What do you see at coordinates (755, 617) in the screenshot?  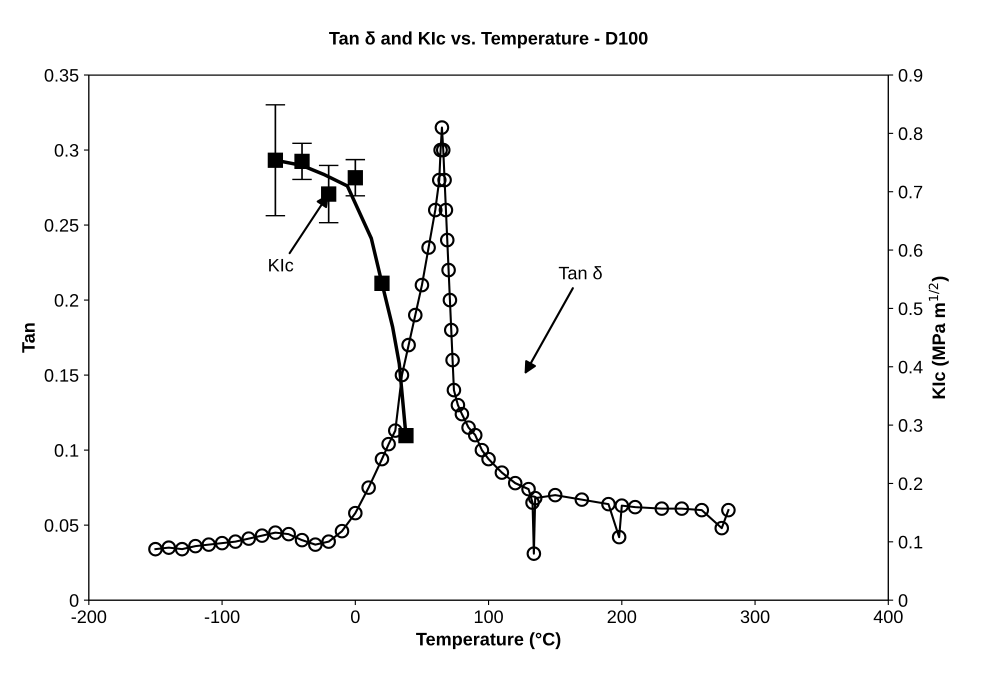 I see `x-tick-label: 300` at bounding box center [755, 617].